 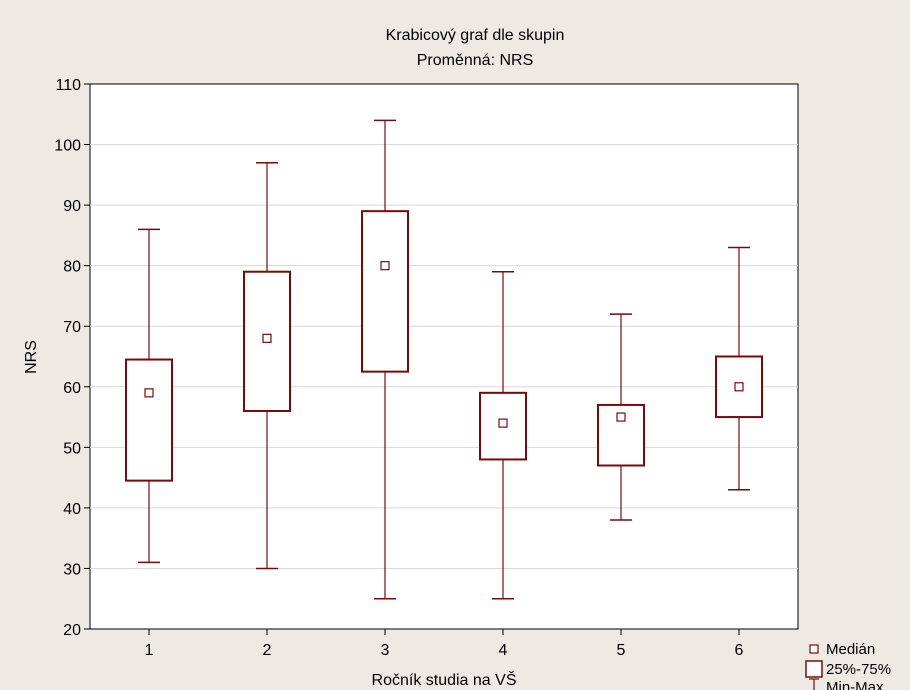 What do you see at coordinates (67, 146) in the screenshot?
I see `y-tick-label: 100` at bounding box center [67, 146].